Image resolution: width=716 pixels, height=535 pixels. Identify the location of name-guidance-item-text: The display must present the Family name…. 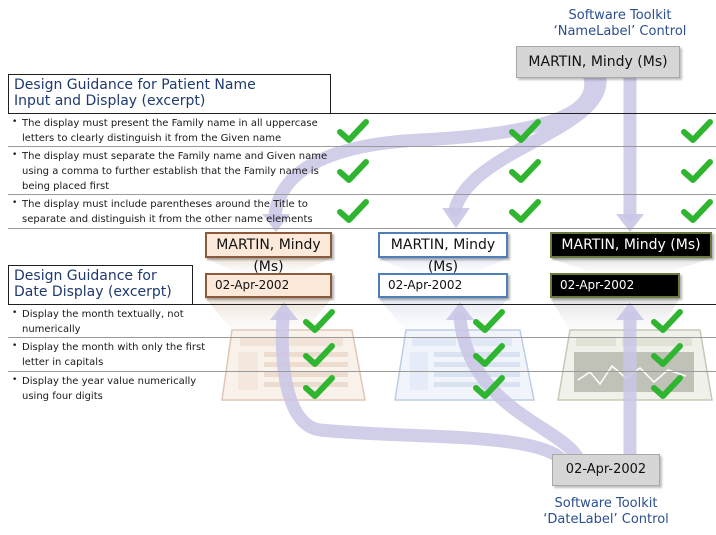
(170, 131).